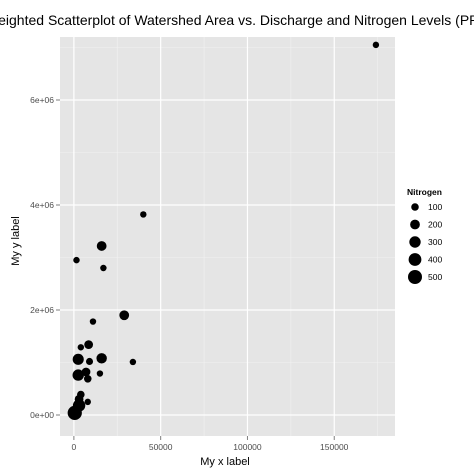 This screenshot has width=474, height=474. Describe the element at coordinates (435, 225) in the screenshot. I see `legend-label: 200` at that location.